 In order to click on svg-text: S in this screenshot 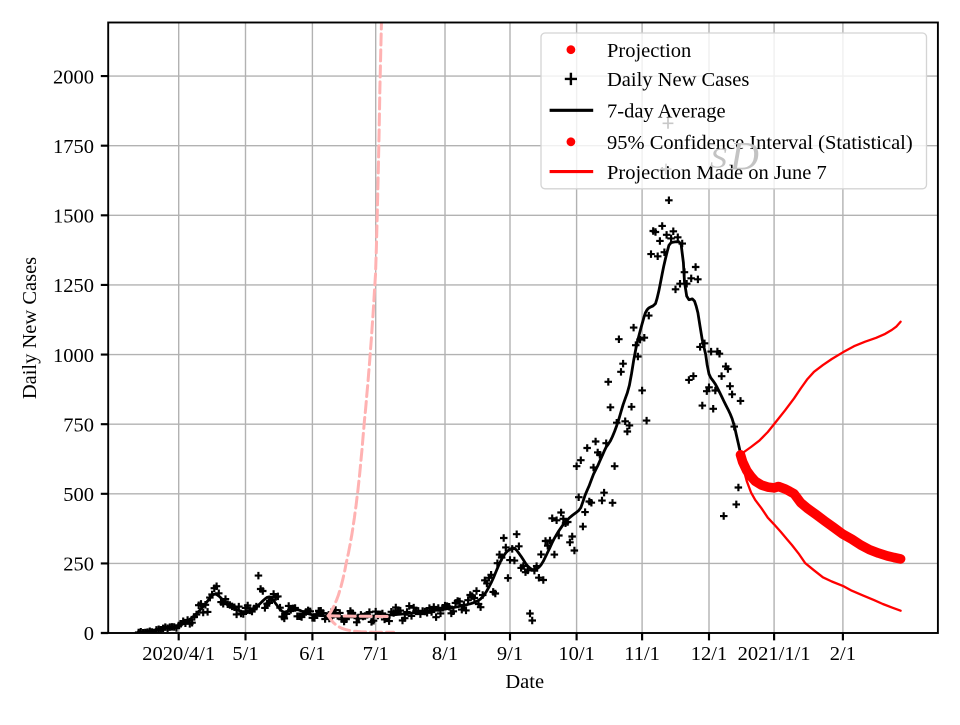, I will do `click(719, 159)`.